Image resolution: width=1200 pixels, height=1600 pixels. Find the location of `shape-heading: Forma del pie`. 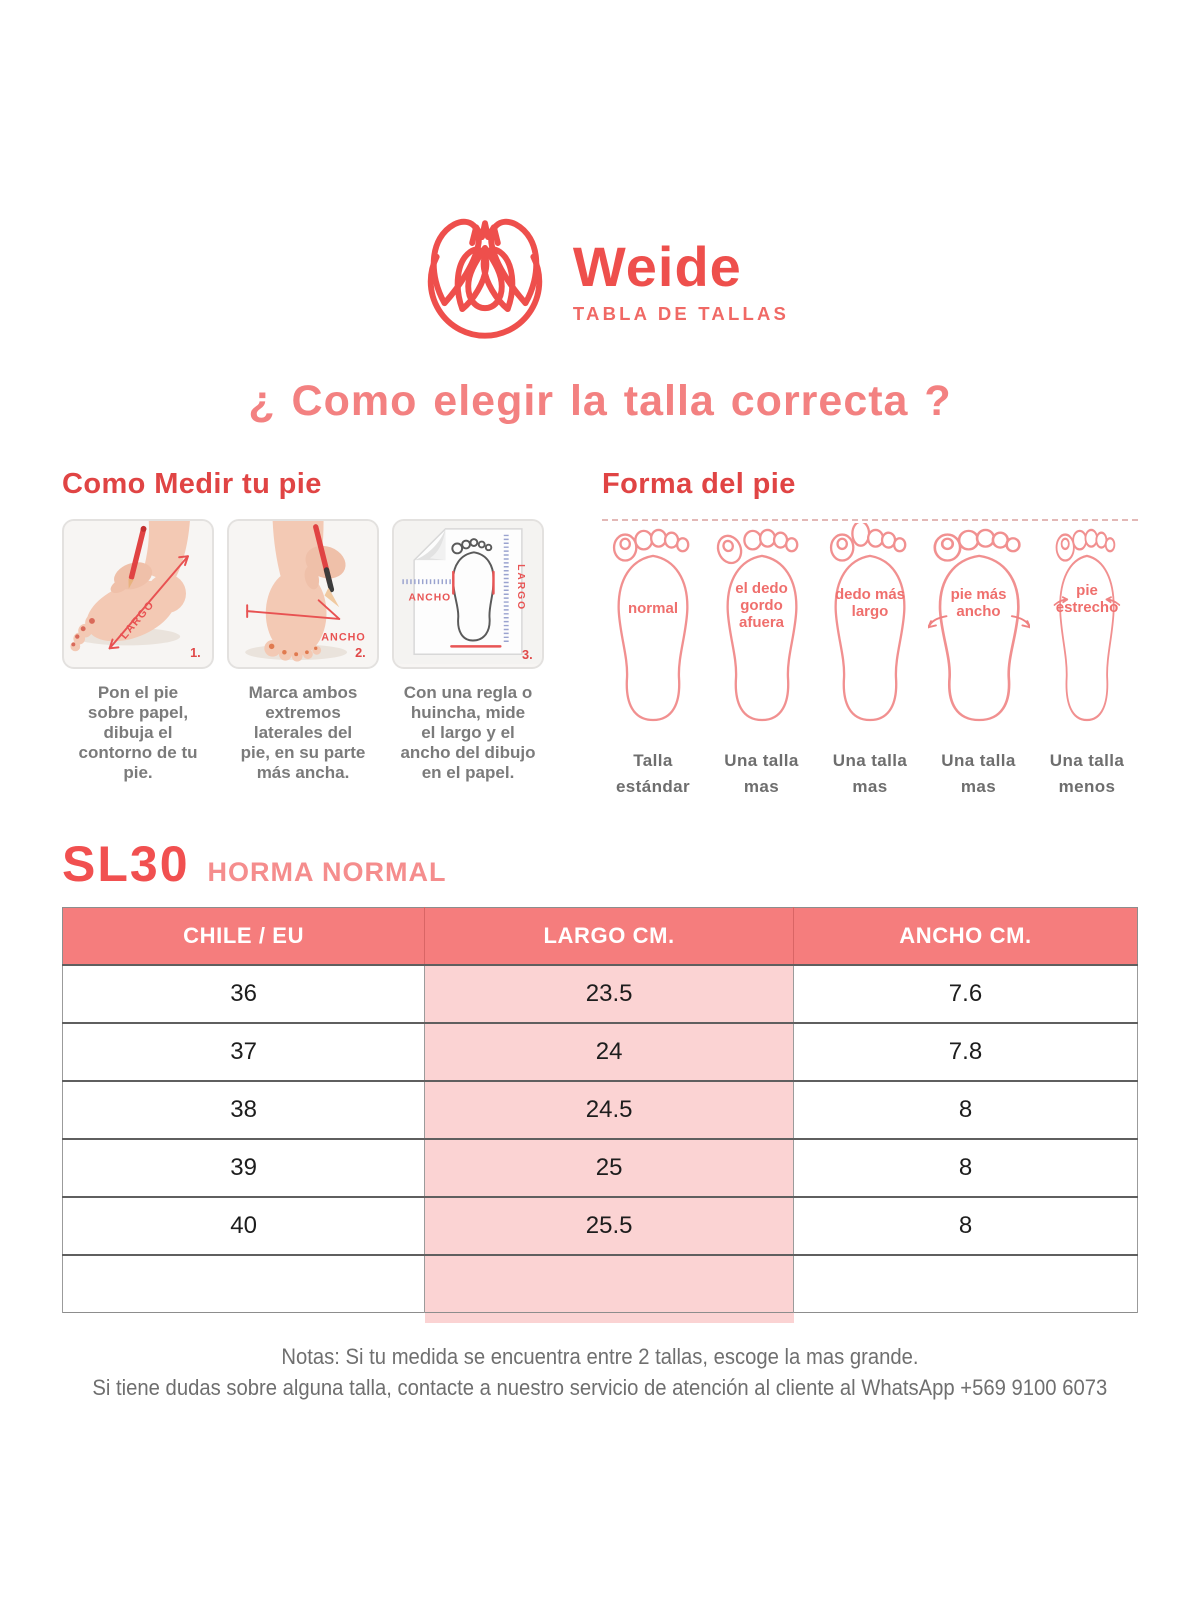

shape-heading: Forma del pie is located at coordinates (699, 484).